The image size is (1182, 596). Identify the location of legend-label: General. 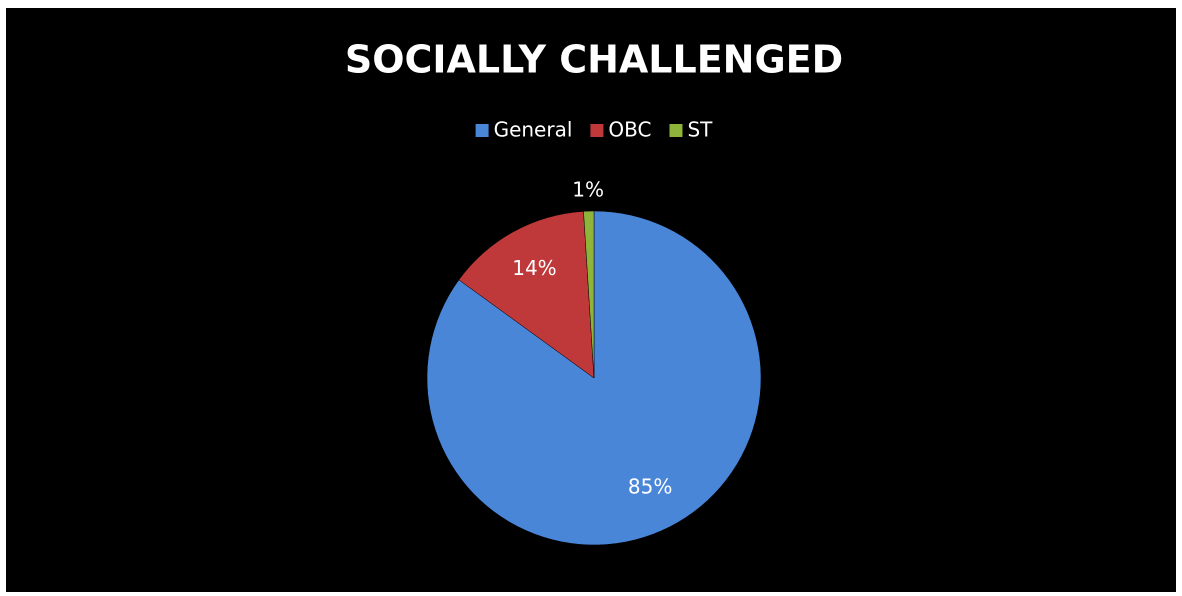
(533, 130).